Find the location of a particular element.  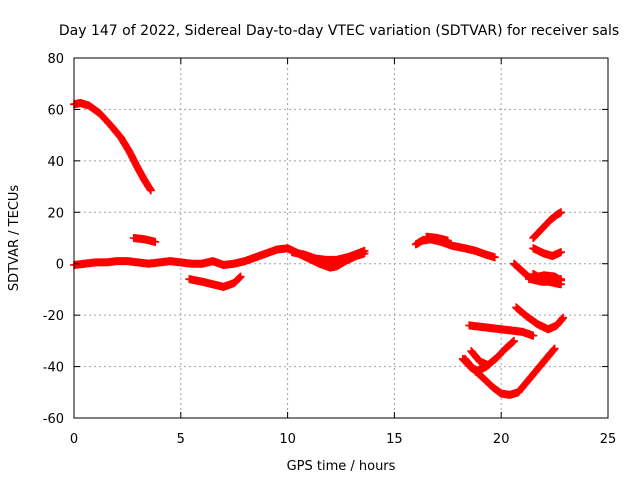

series-s1 is located at coordinates (112, 147).